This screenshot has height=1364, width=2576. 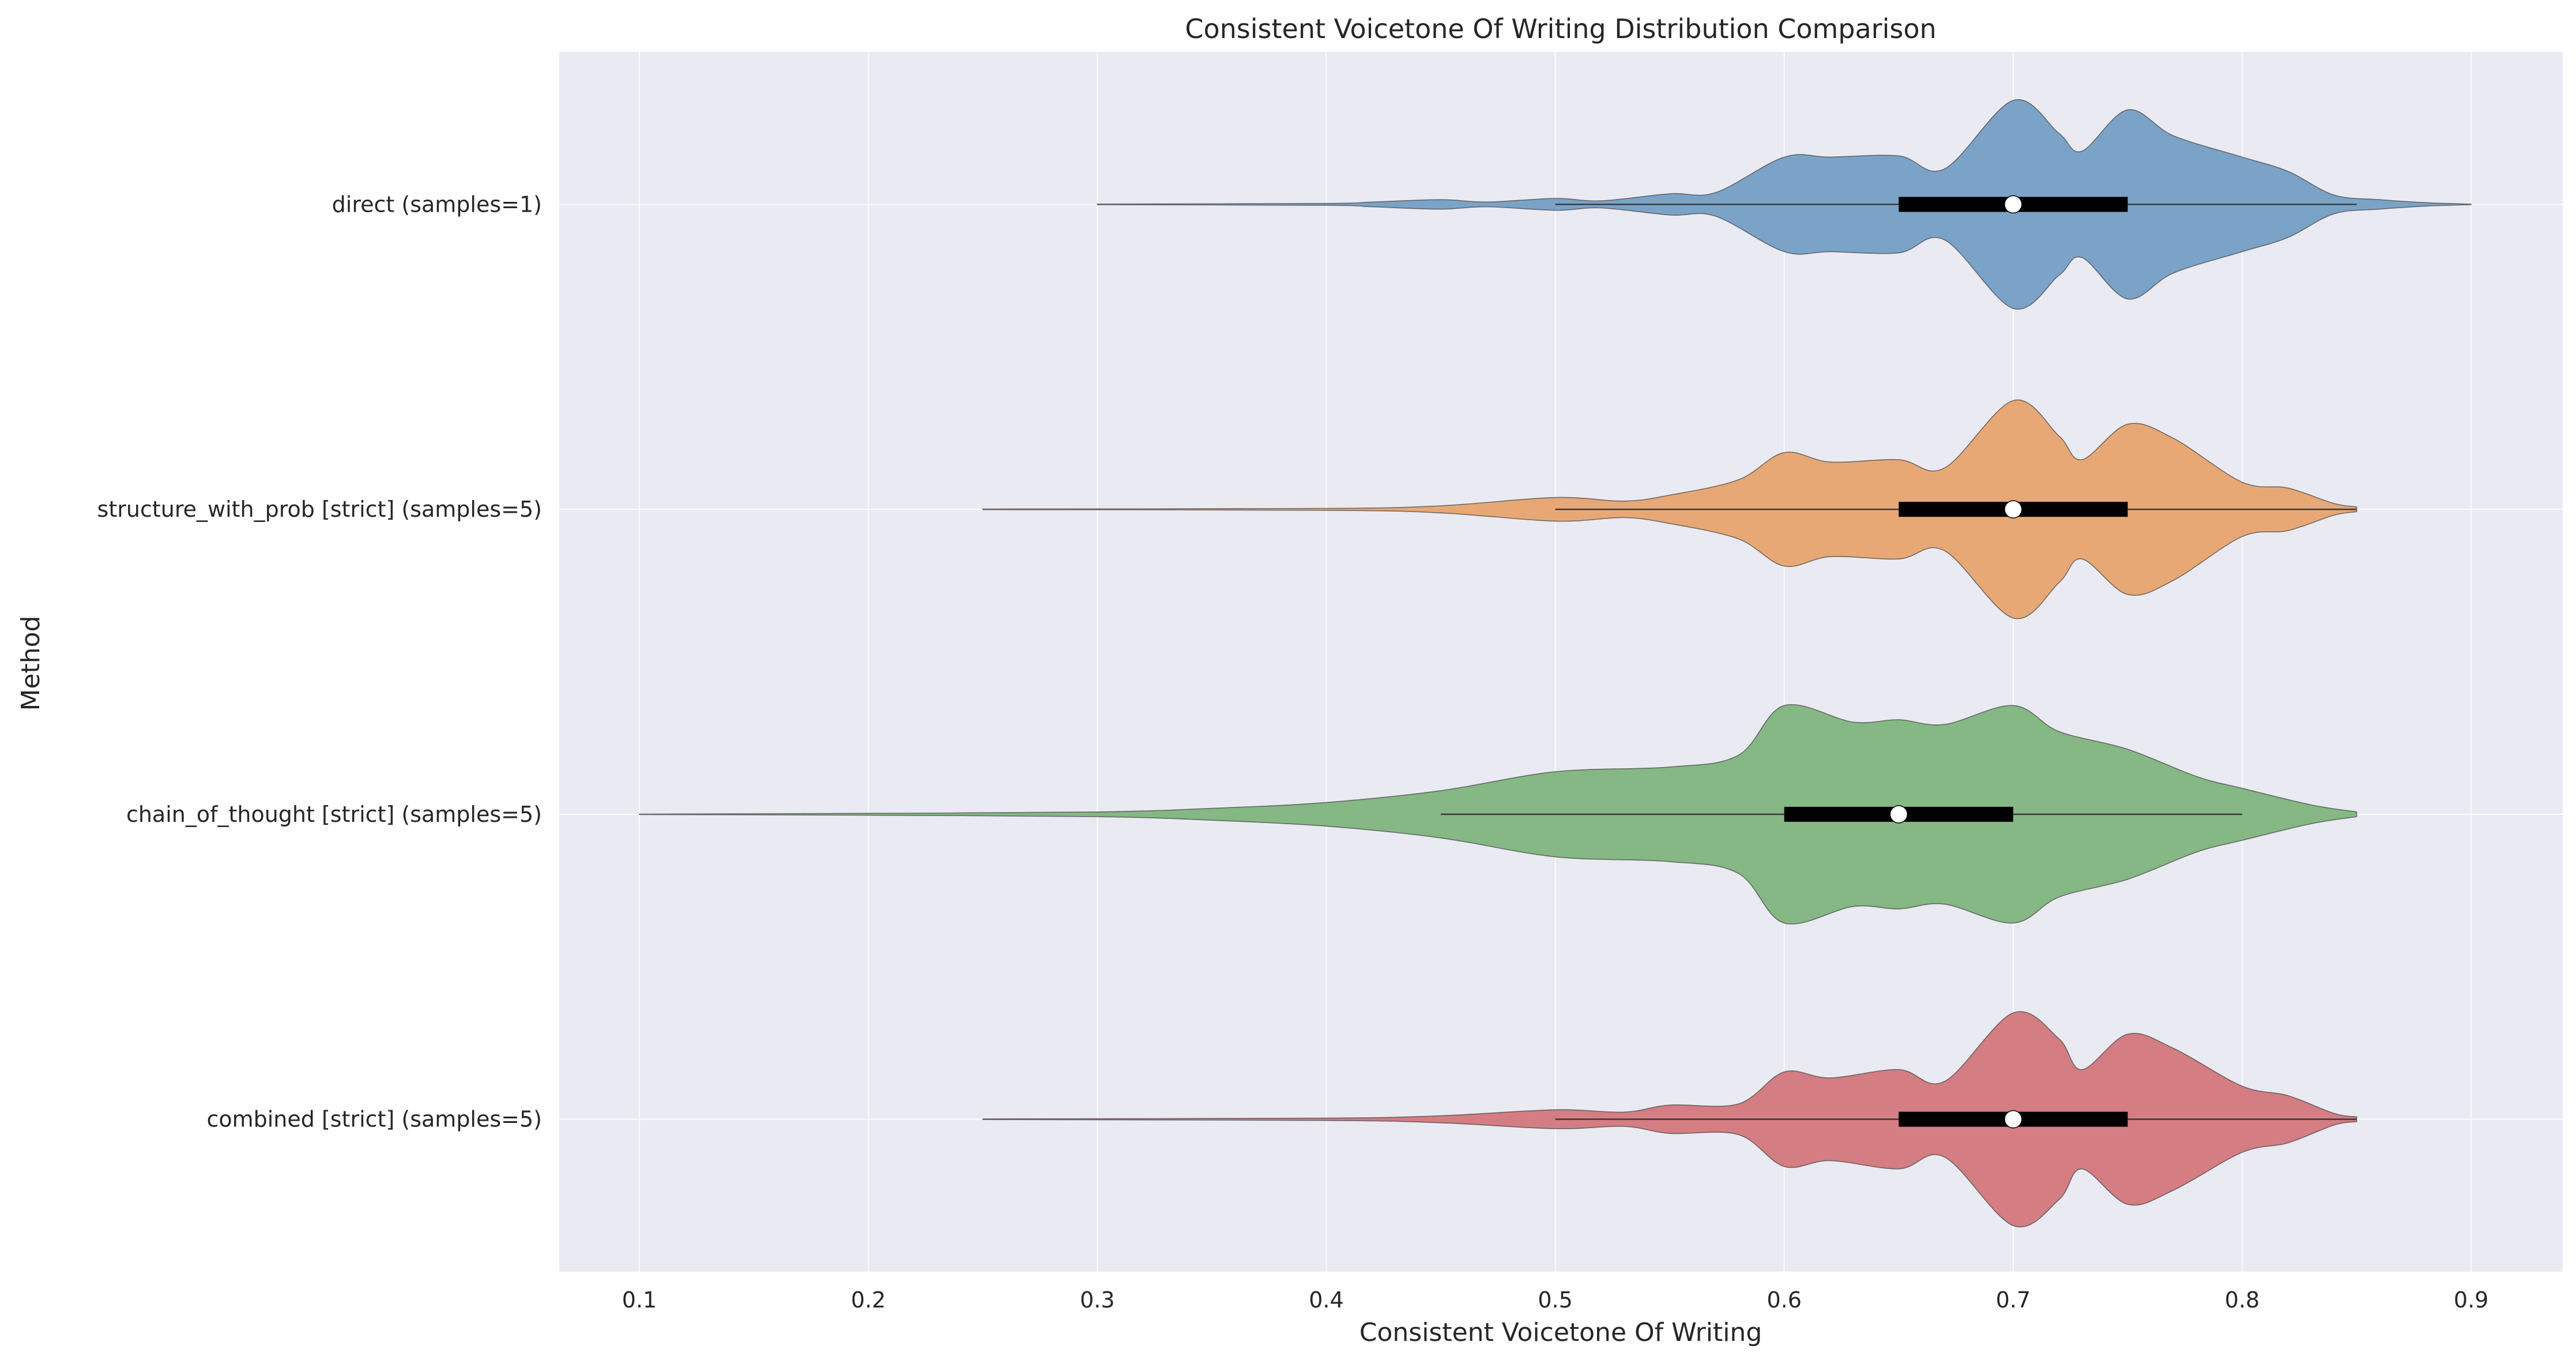 What do you see at coordinates (437, 204) in the screenshot?
I see `y-tick-label: direct (samples=1)` at bounding box center [437, 204].